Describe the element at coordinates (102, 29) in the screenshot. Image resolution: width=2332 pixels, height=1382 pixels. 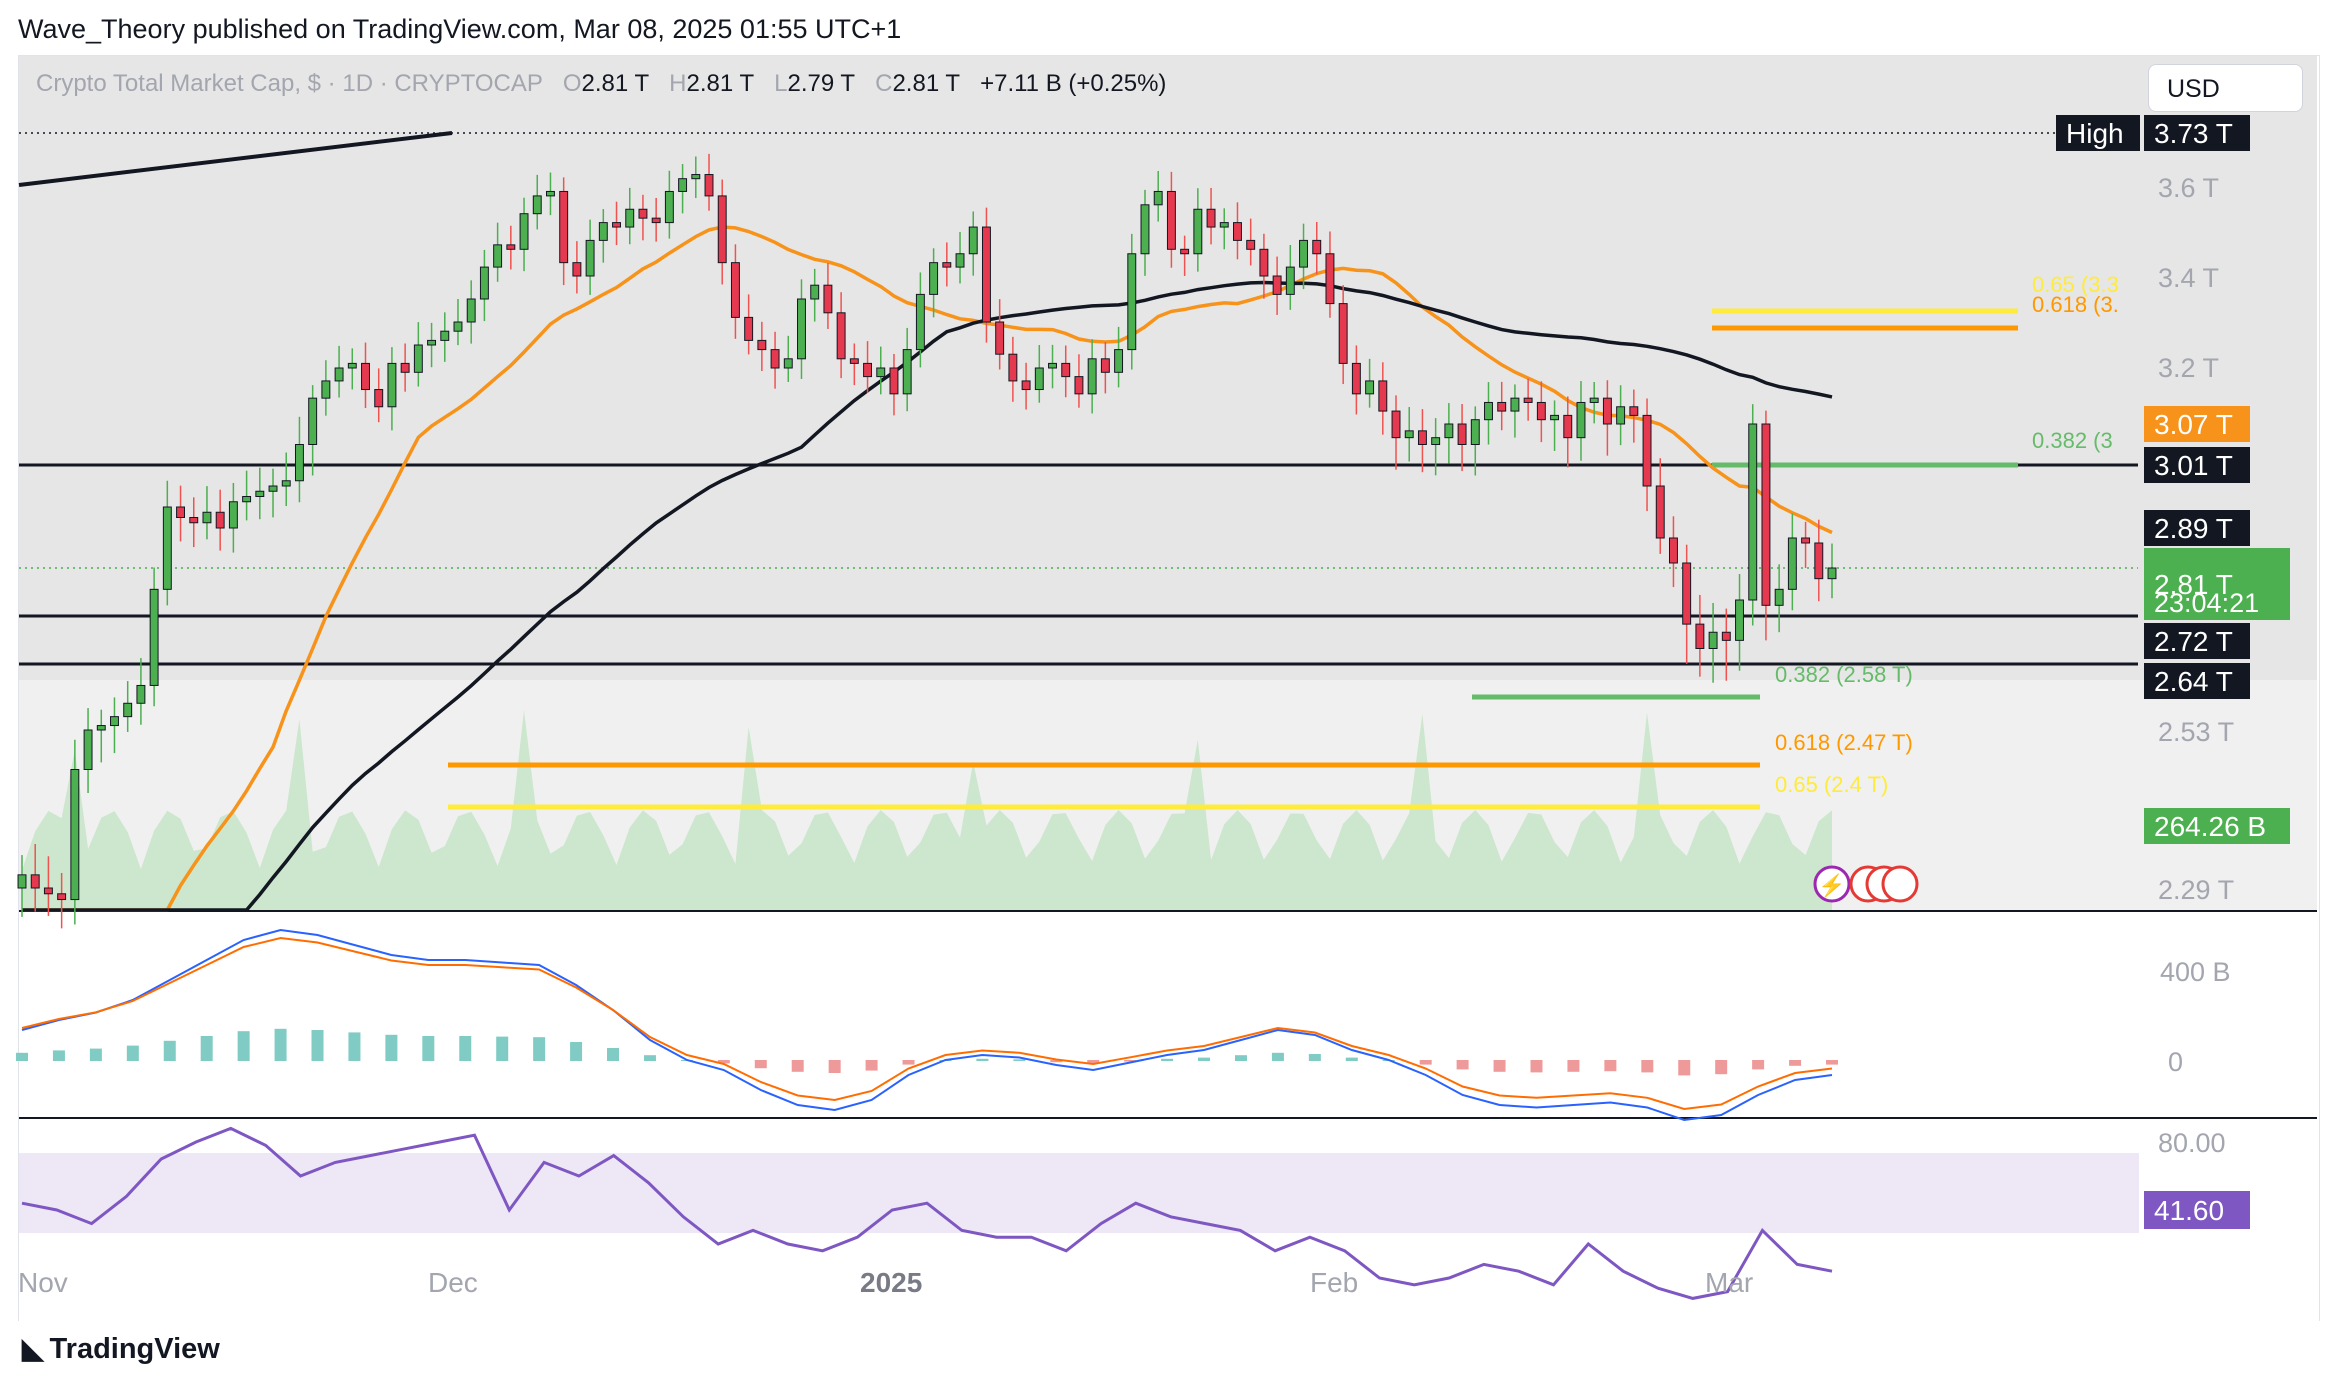
I see `author-name: Wave_Theory` at that location.